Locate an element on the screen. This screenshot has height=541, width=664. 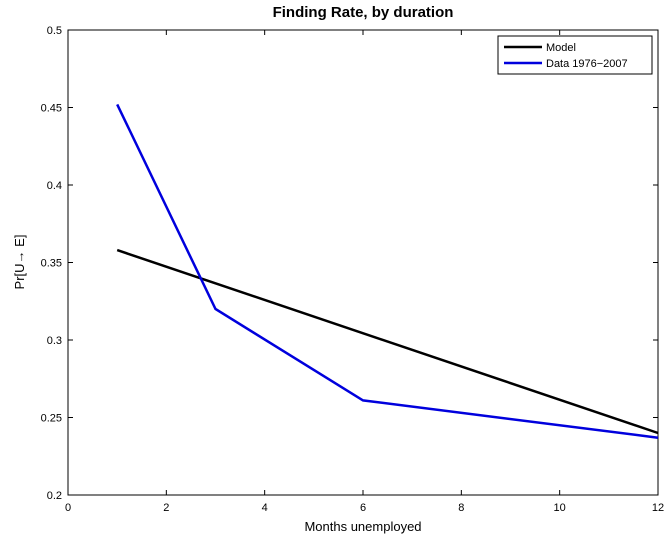
x-tick-label: 8 is located at coordinates (461, 508).